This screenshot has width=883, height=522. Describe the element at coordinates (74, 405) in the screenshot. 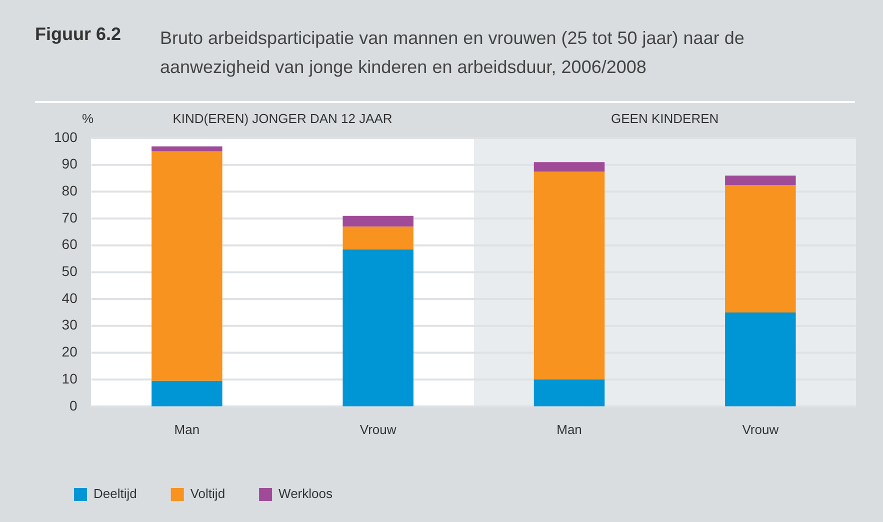

I see `y-tick-label: 0` at that location.